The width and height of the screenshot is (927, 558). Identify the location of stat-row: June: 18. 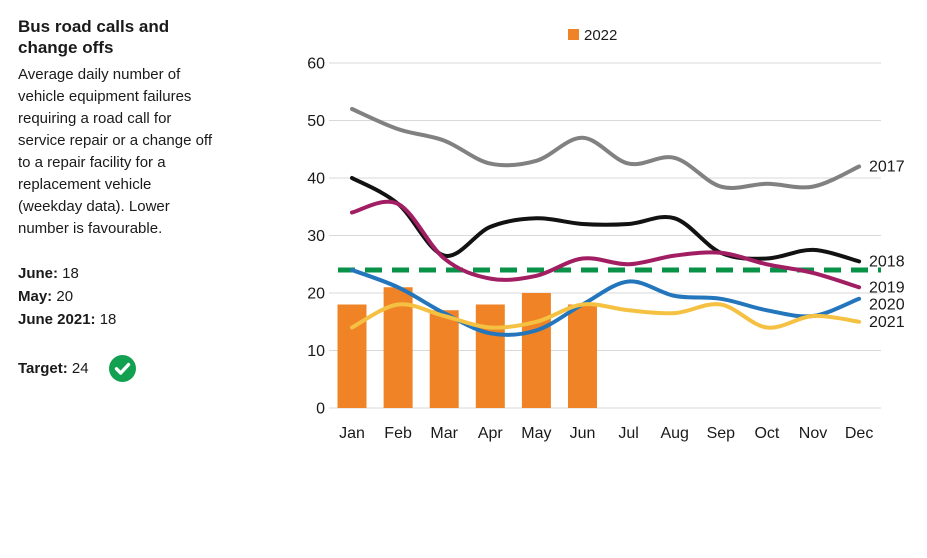
(48, 273).